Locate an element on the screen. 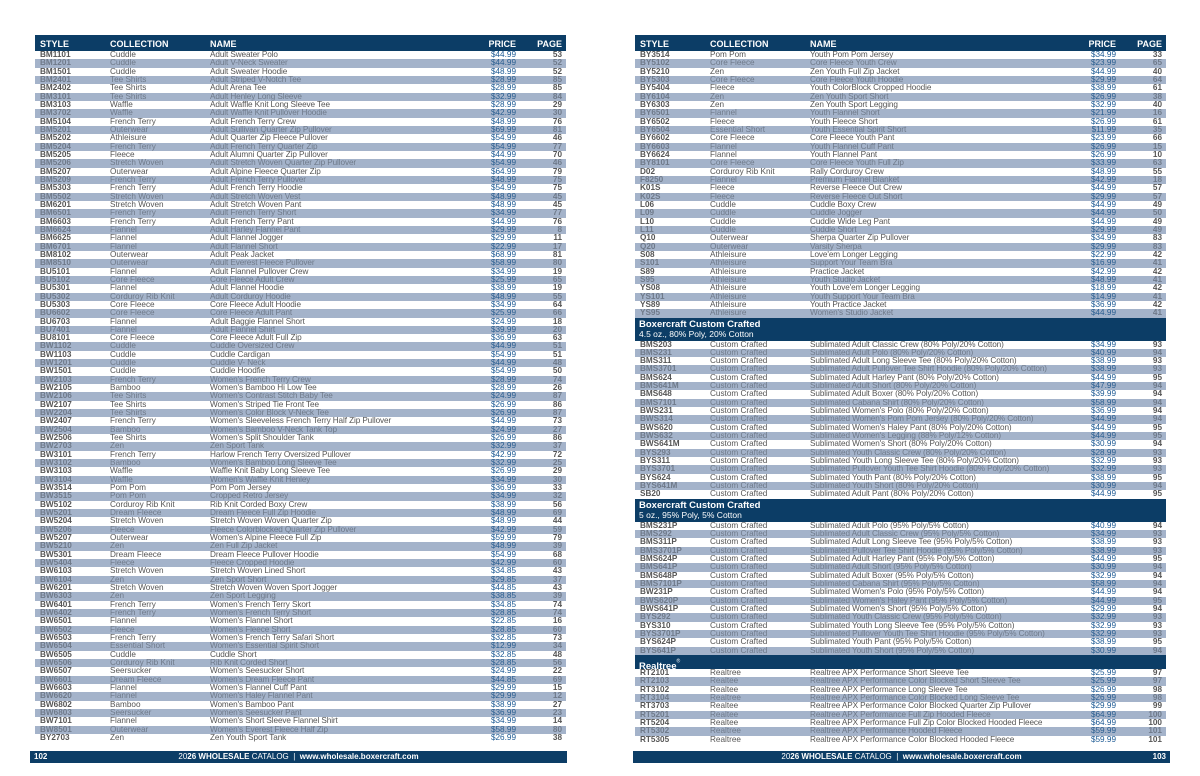 This screenshot has width=1200, height=776. name-cell: Adult French Terry Pullover is located at coordinates (258, 179).